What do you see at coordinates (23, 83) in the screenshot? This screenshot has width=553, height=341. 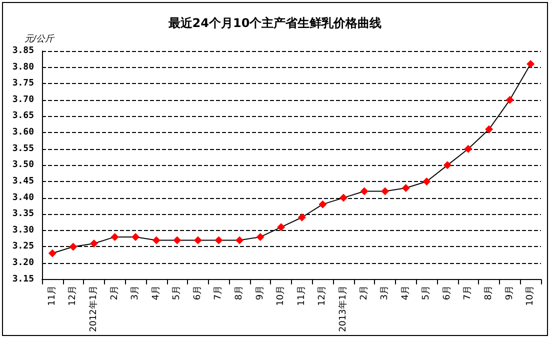 I see `y-tick-label: 3.75` at bounding box center [23, 83].